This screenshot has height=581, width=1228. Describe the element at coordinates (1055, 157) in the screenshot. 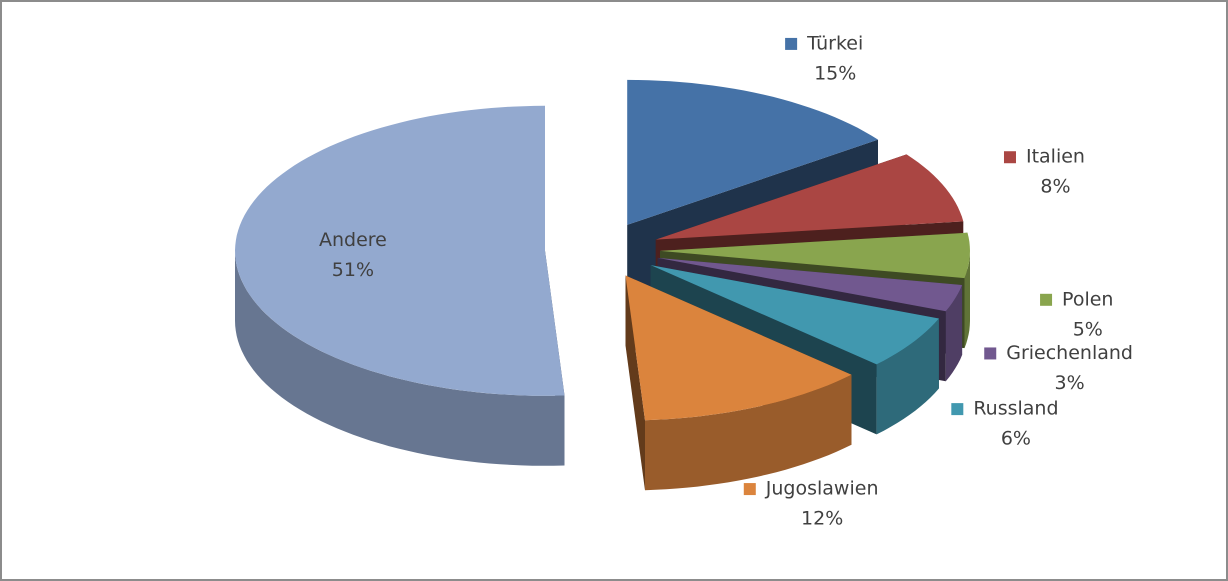

I see `legend-label: Italien` at that location.